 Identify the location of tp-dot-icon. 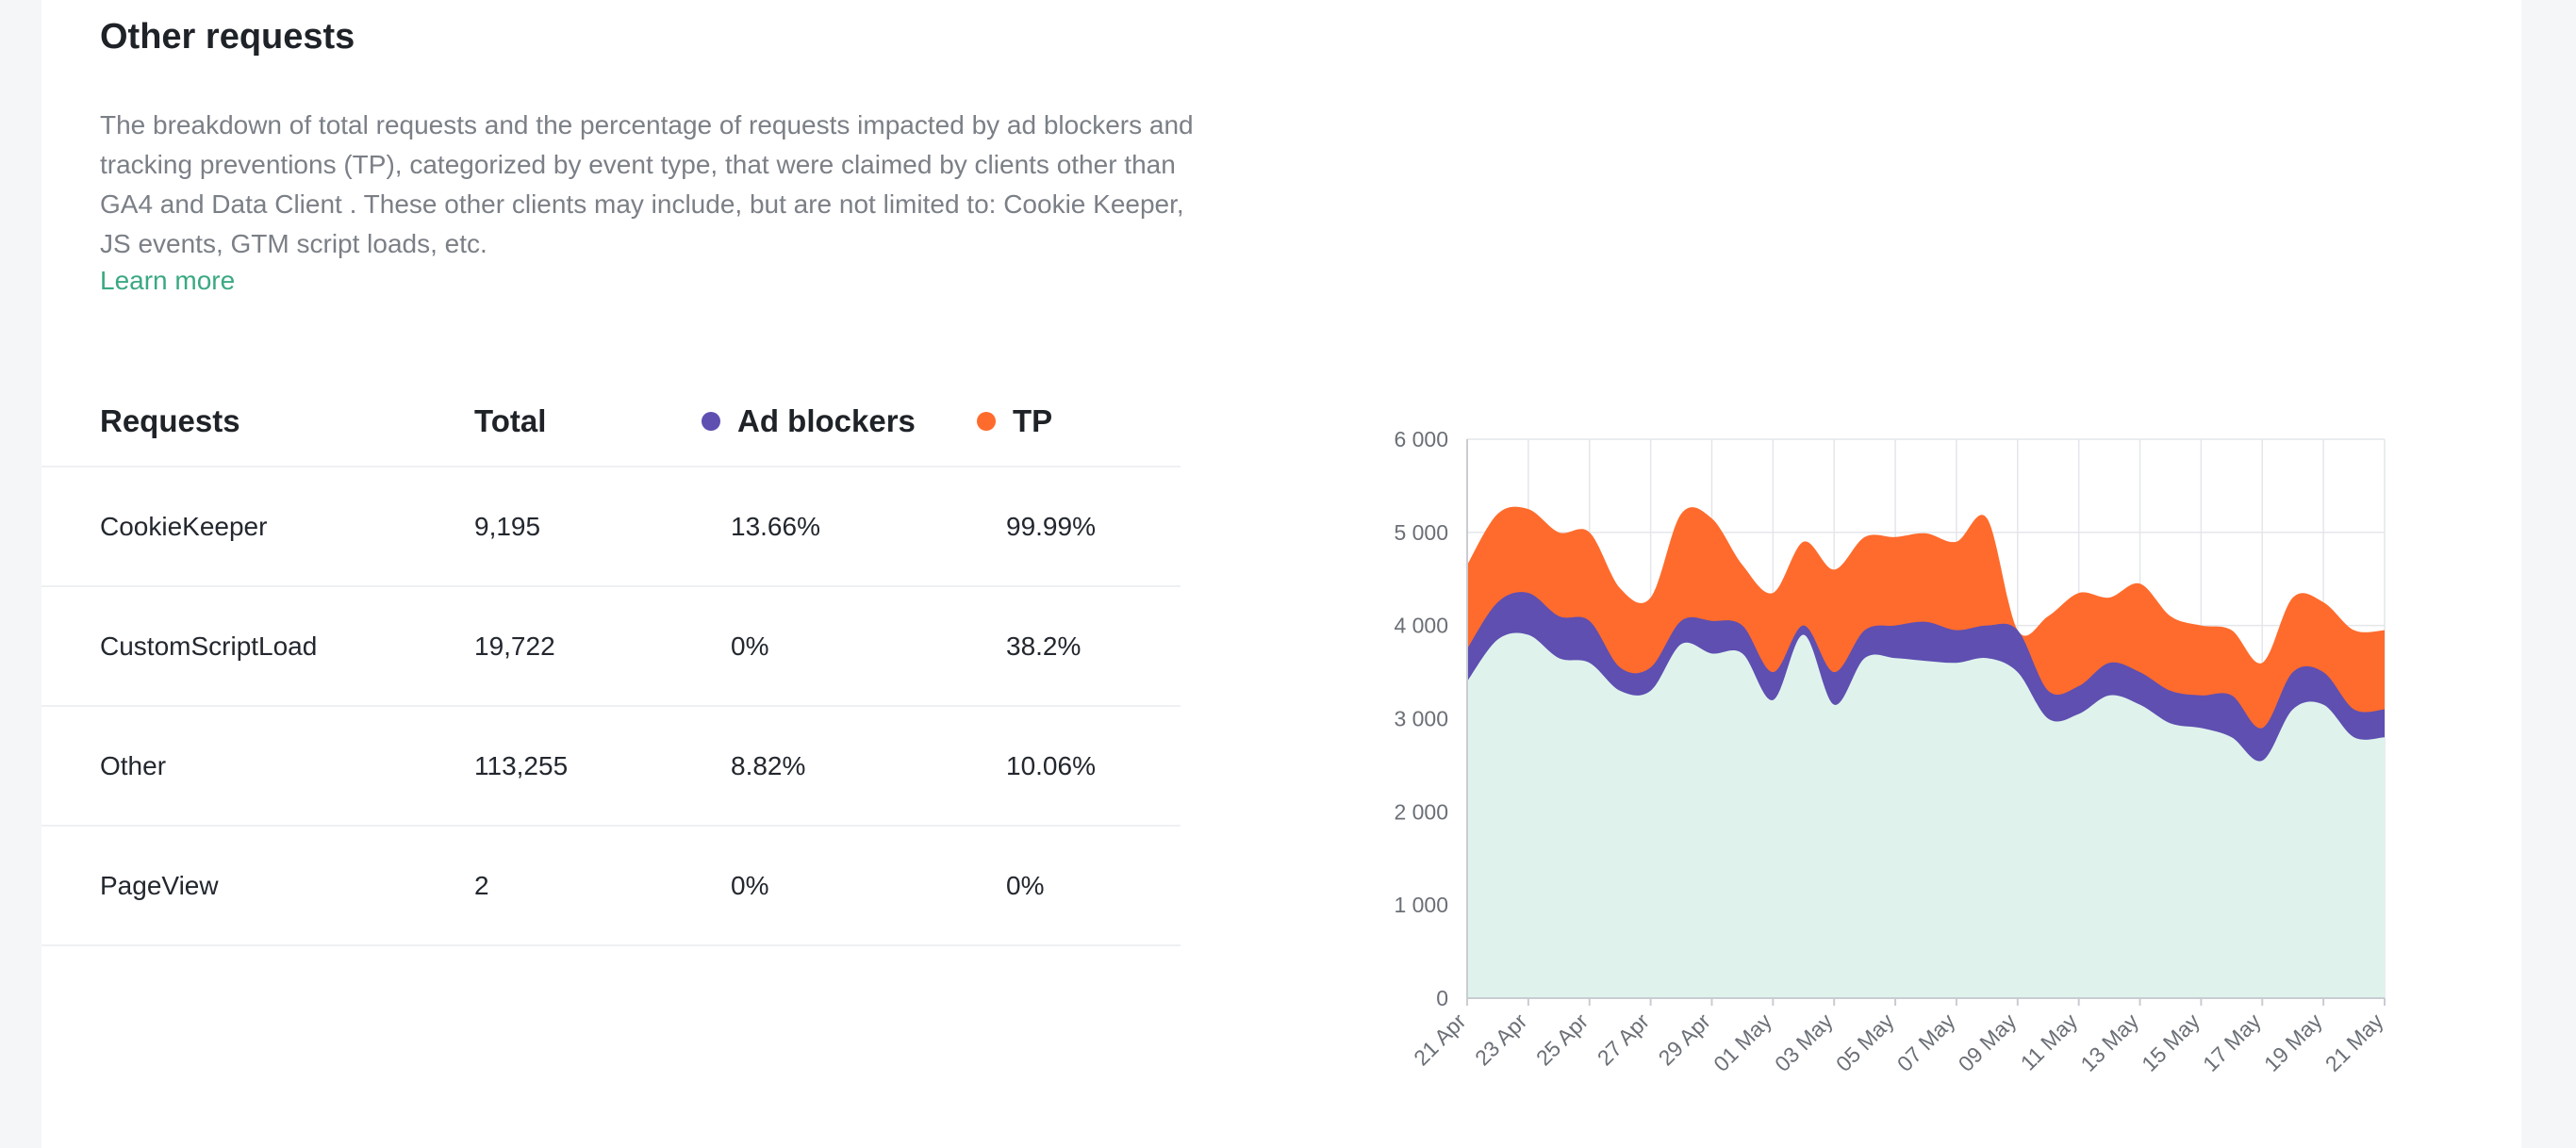
(986, 421).